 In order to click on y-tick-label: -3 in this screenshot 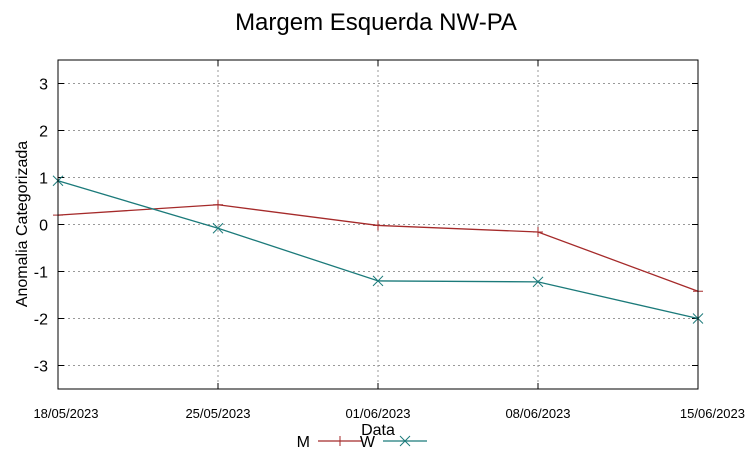, I will do `click(41, 367)`.